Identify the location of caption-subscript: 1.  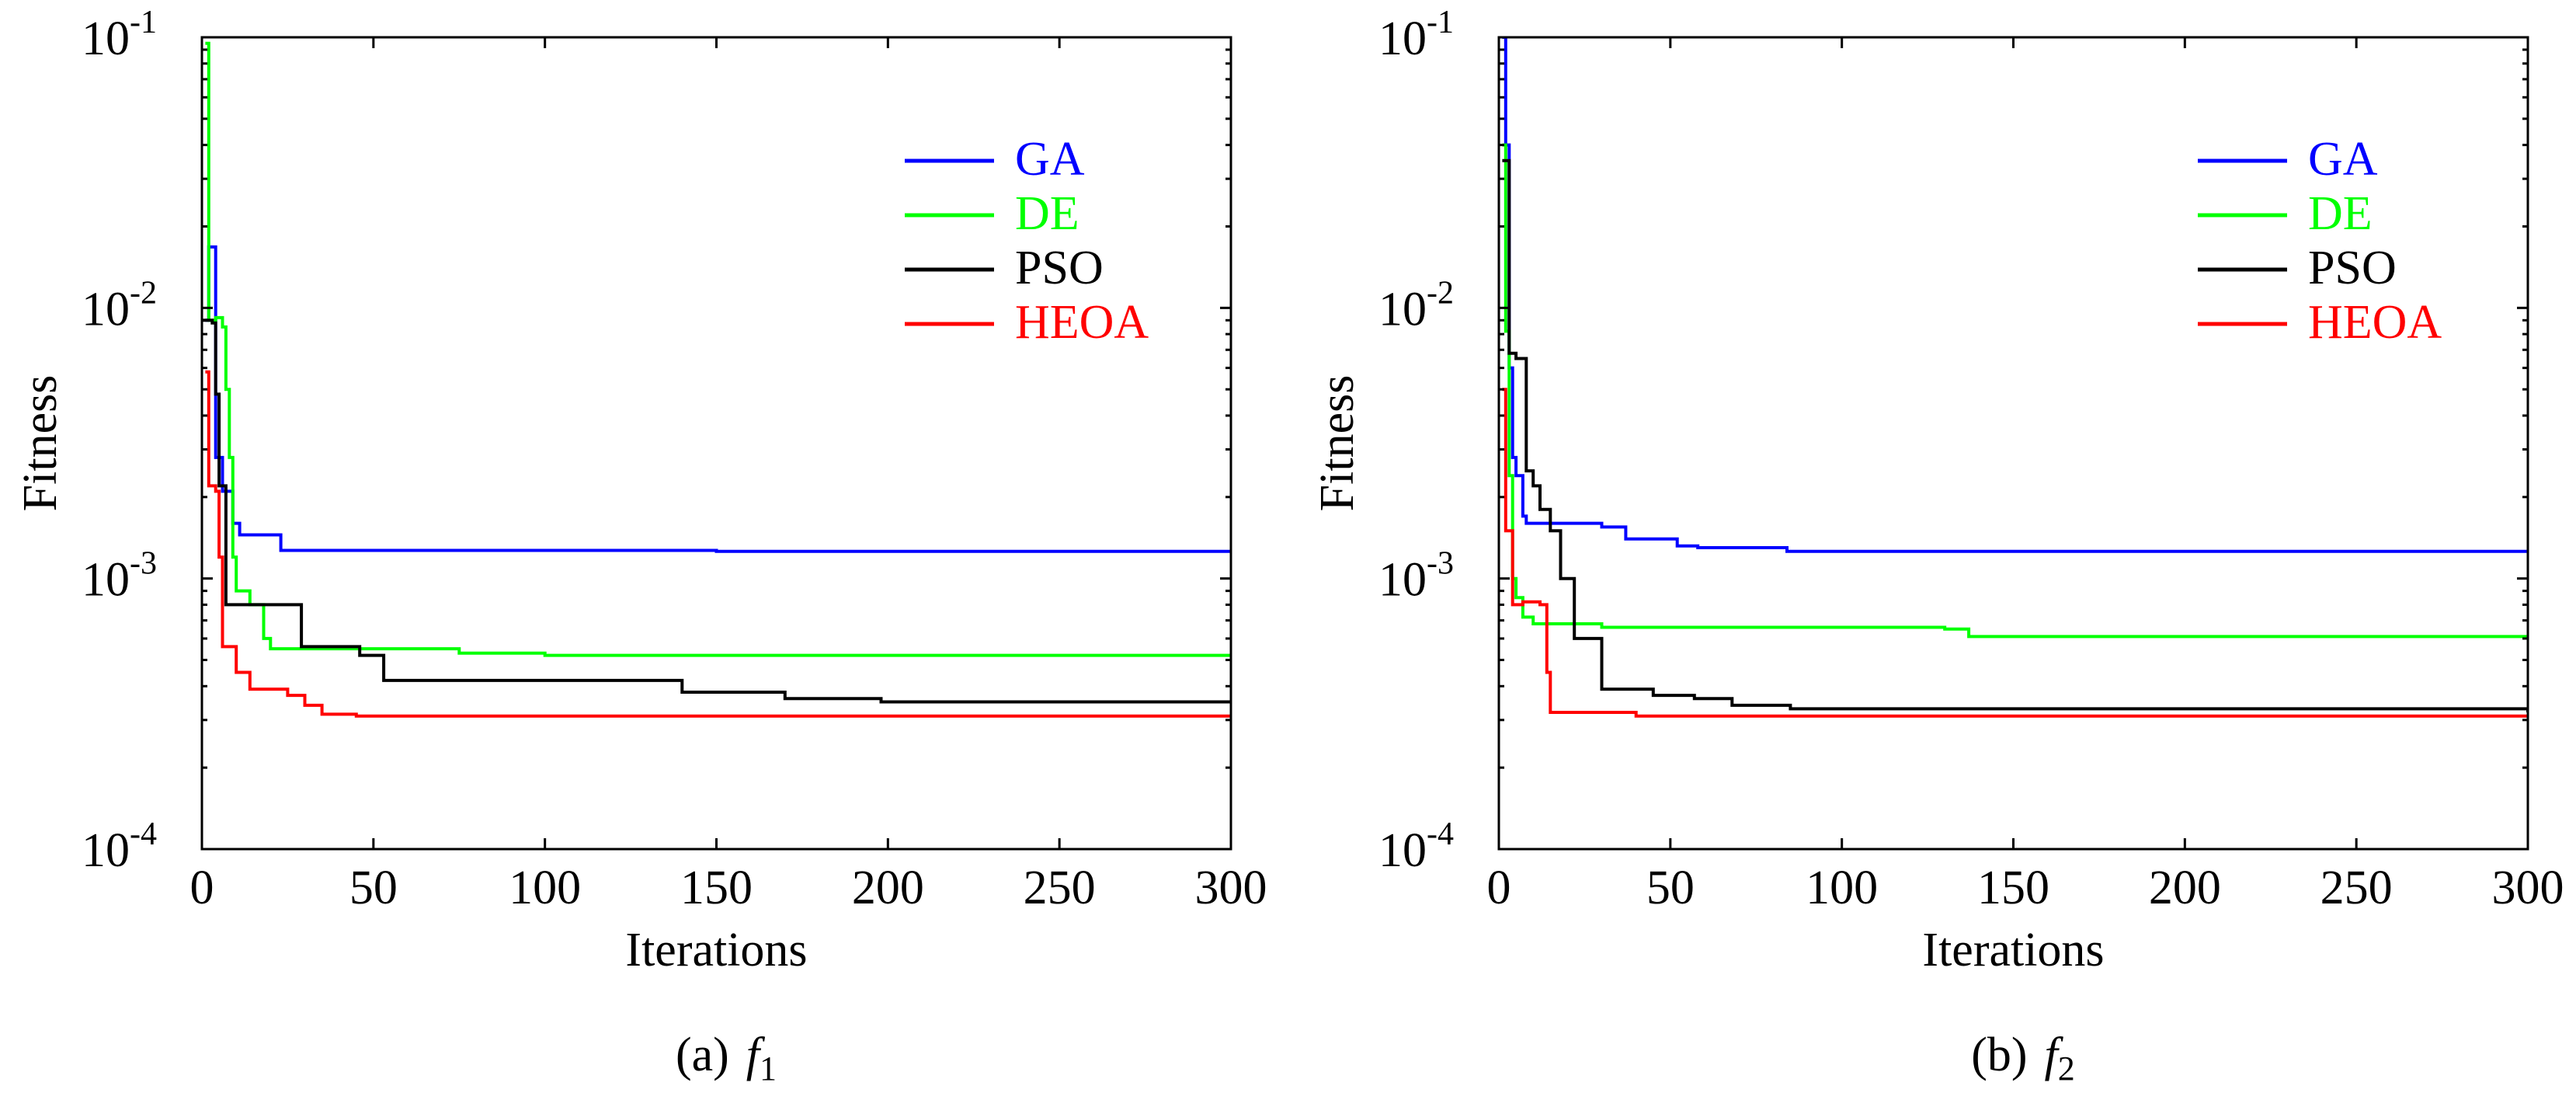
(768, 1069).